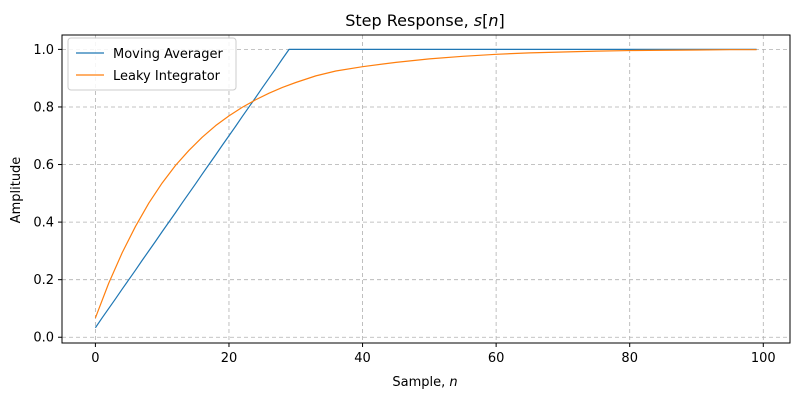 Image resolution: width=800 pixels, height=400 pixels. What do you see at coordinates (43, 107) in the screenshot?
I see `y-tick-label: 0.8` at bounding box center [43, 107].